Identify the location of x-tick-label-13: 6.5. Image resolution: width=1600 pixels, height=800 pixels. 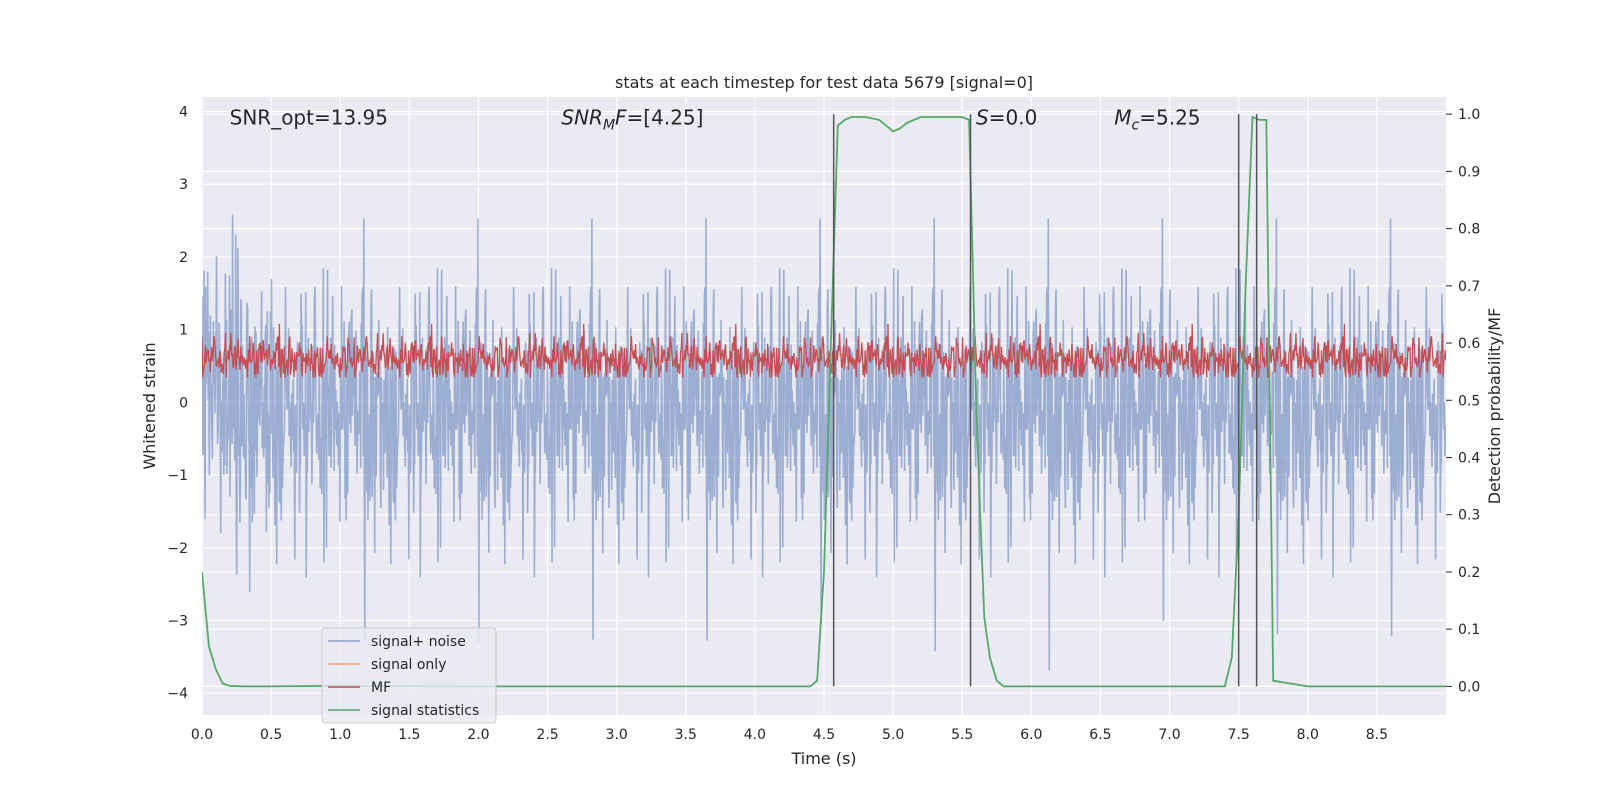
(1100, 735).